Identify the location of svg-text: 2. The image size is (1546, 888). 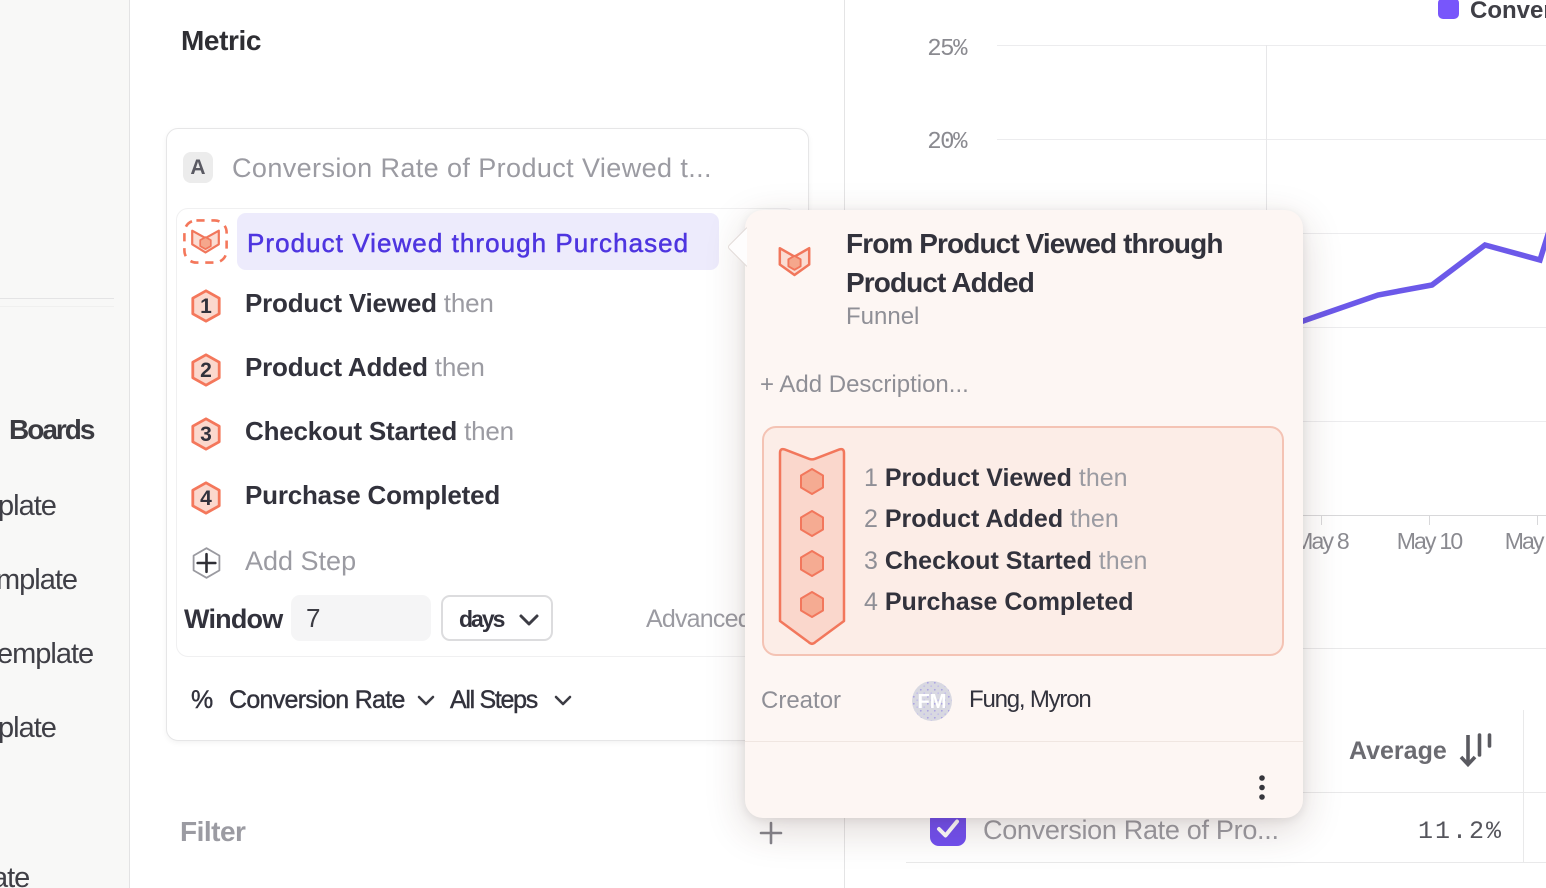
(206, 370).